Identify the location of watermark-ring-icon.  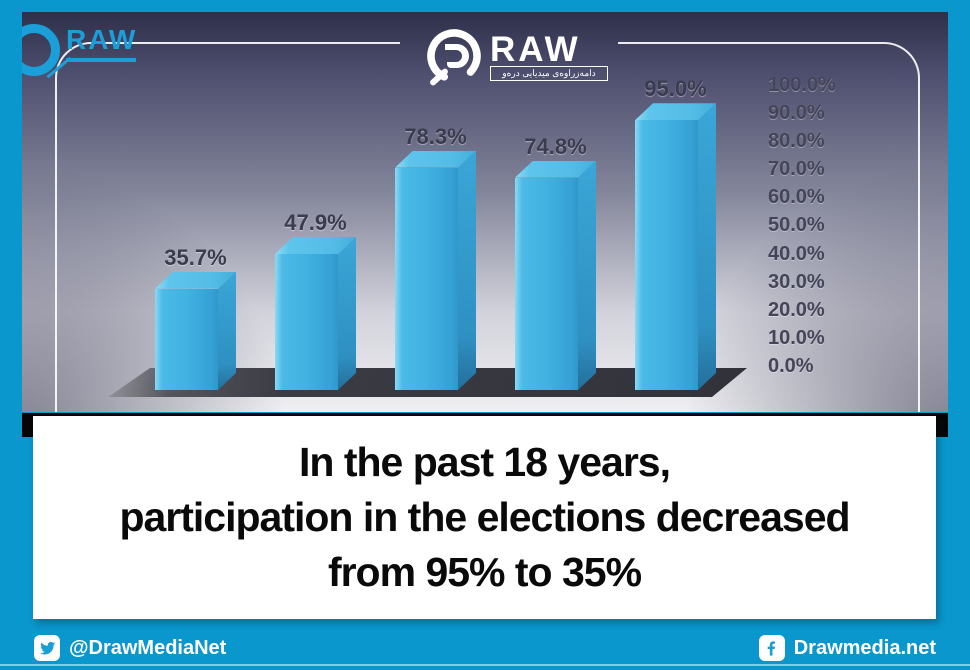
(41, 50).